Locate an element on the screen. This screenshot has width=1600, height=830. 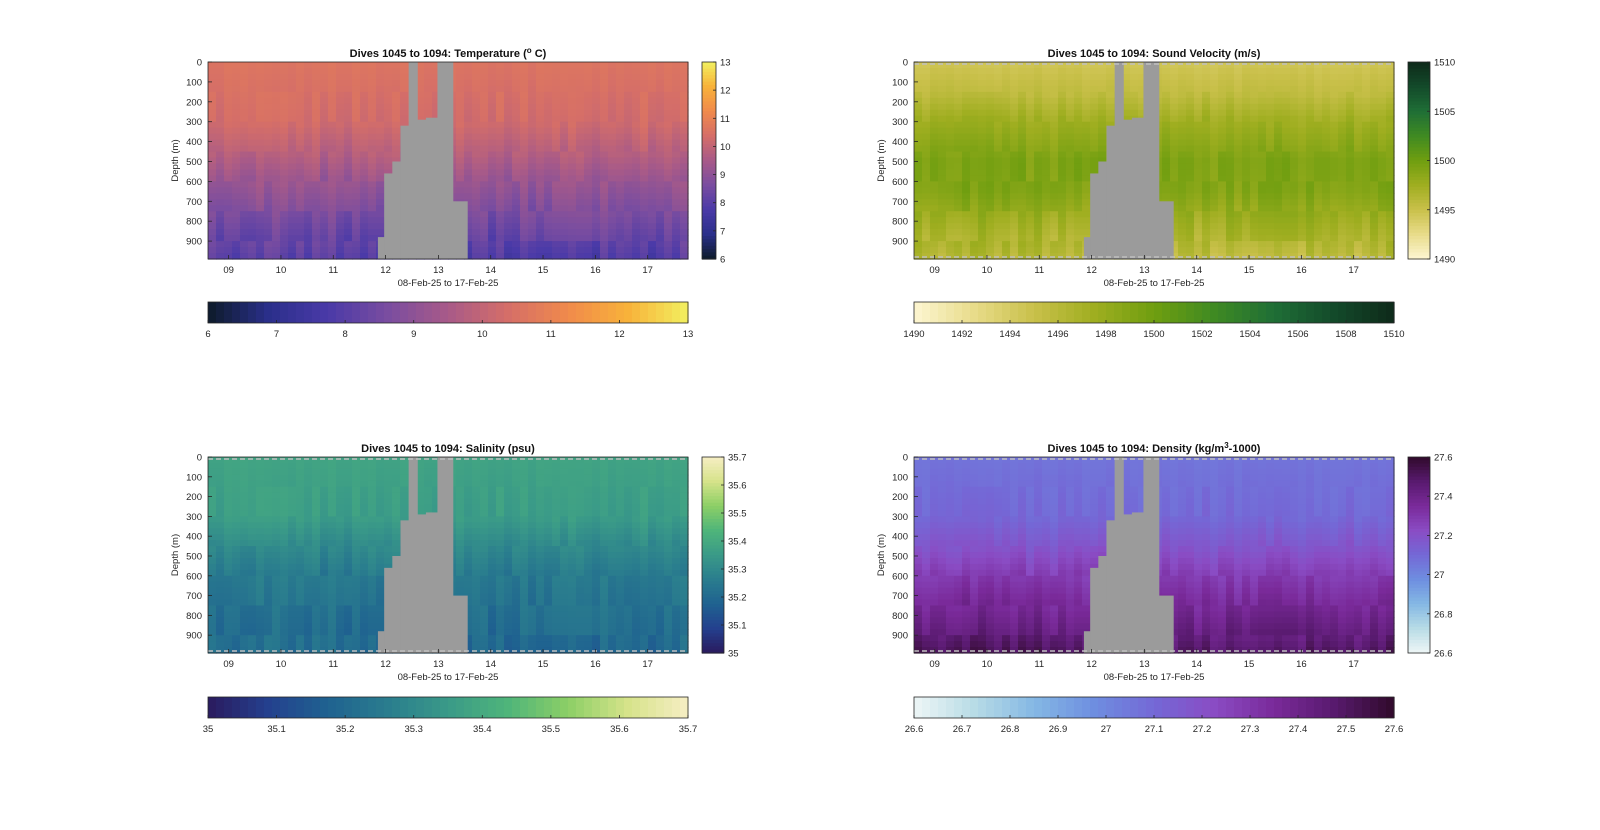
colorbar-tick-label: 1505 is located at coordinates (1444, 112).